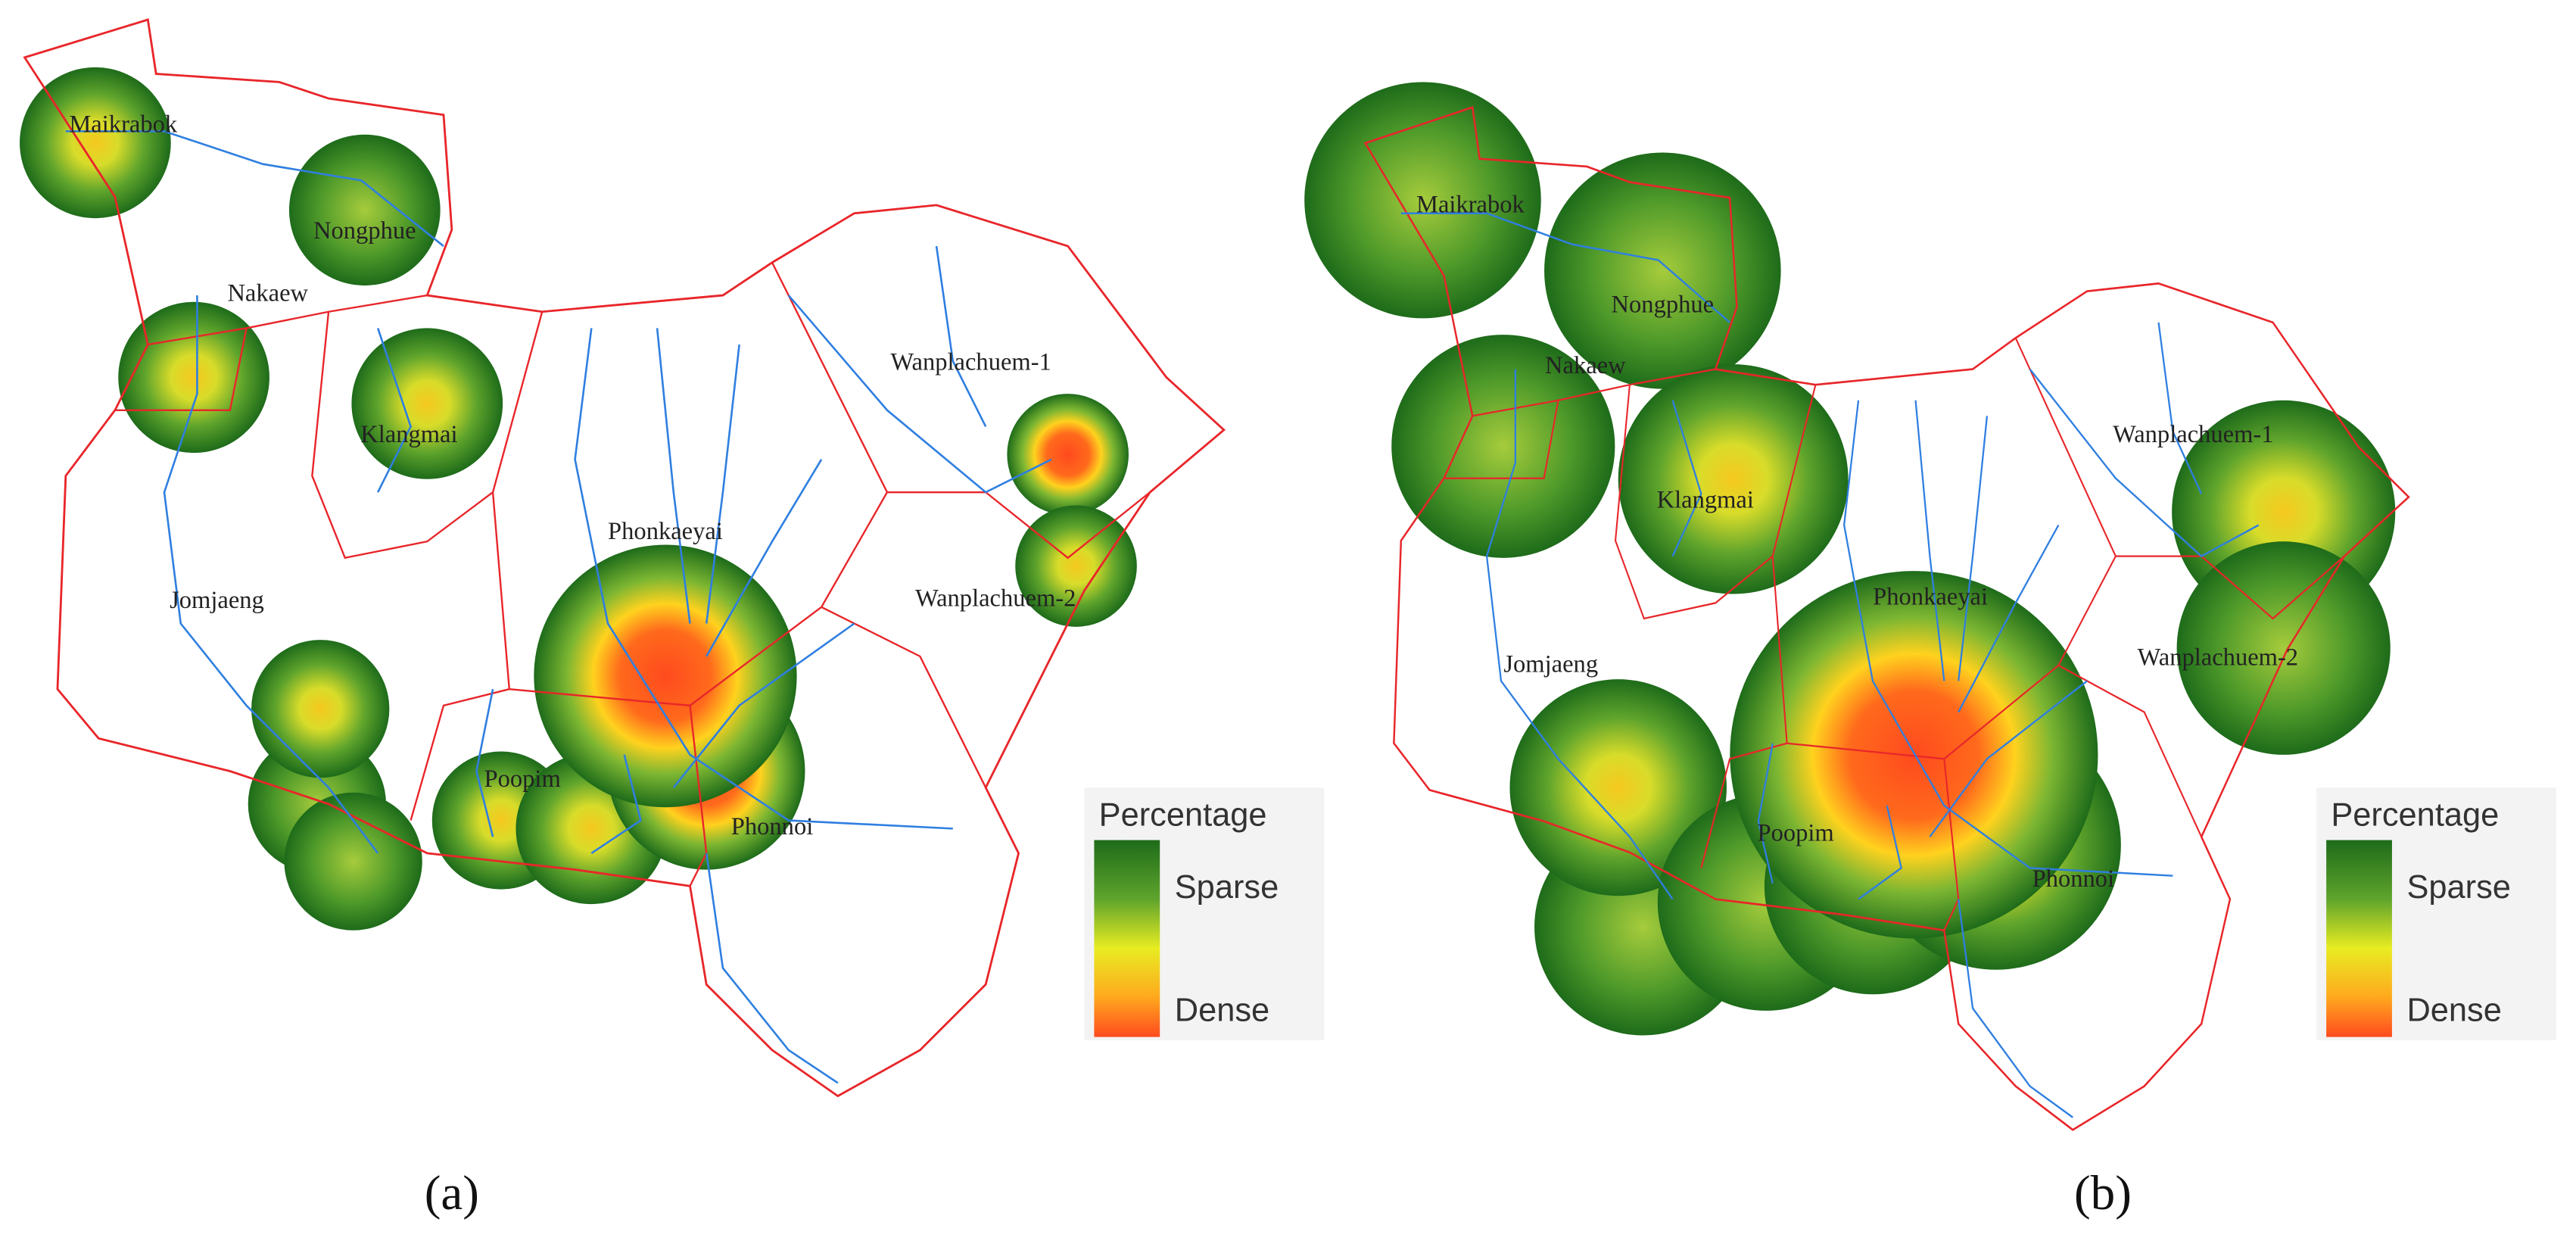 This screenshot has width=2576, height=1247. I want to click on panel-label: (b), so click(2103, 1193).